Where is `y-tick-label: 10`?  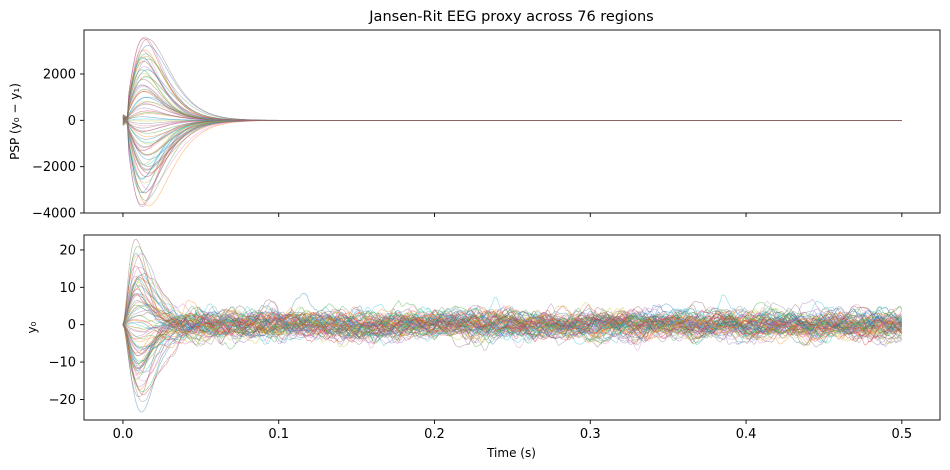 y-tick-label: 10 is located at coordinates (67, 288).